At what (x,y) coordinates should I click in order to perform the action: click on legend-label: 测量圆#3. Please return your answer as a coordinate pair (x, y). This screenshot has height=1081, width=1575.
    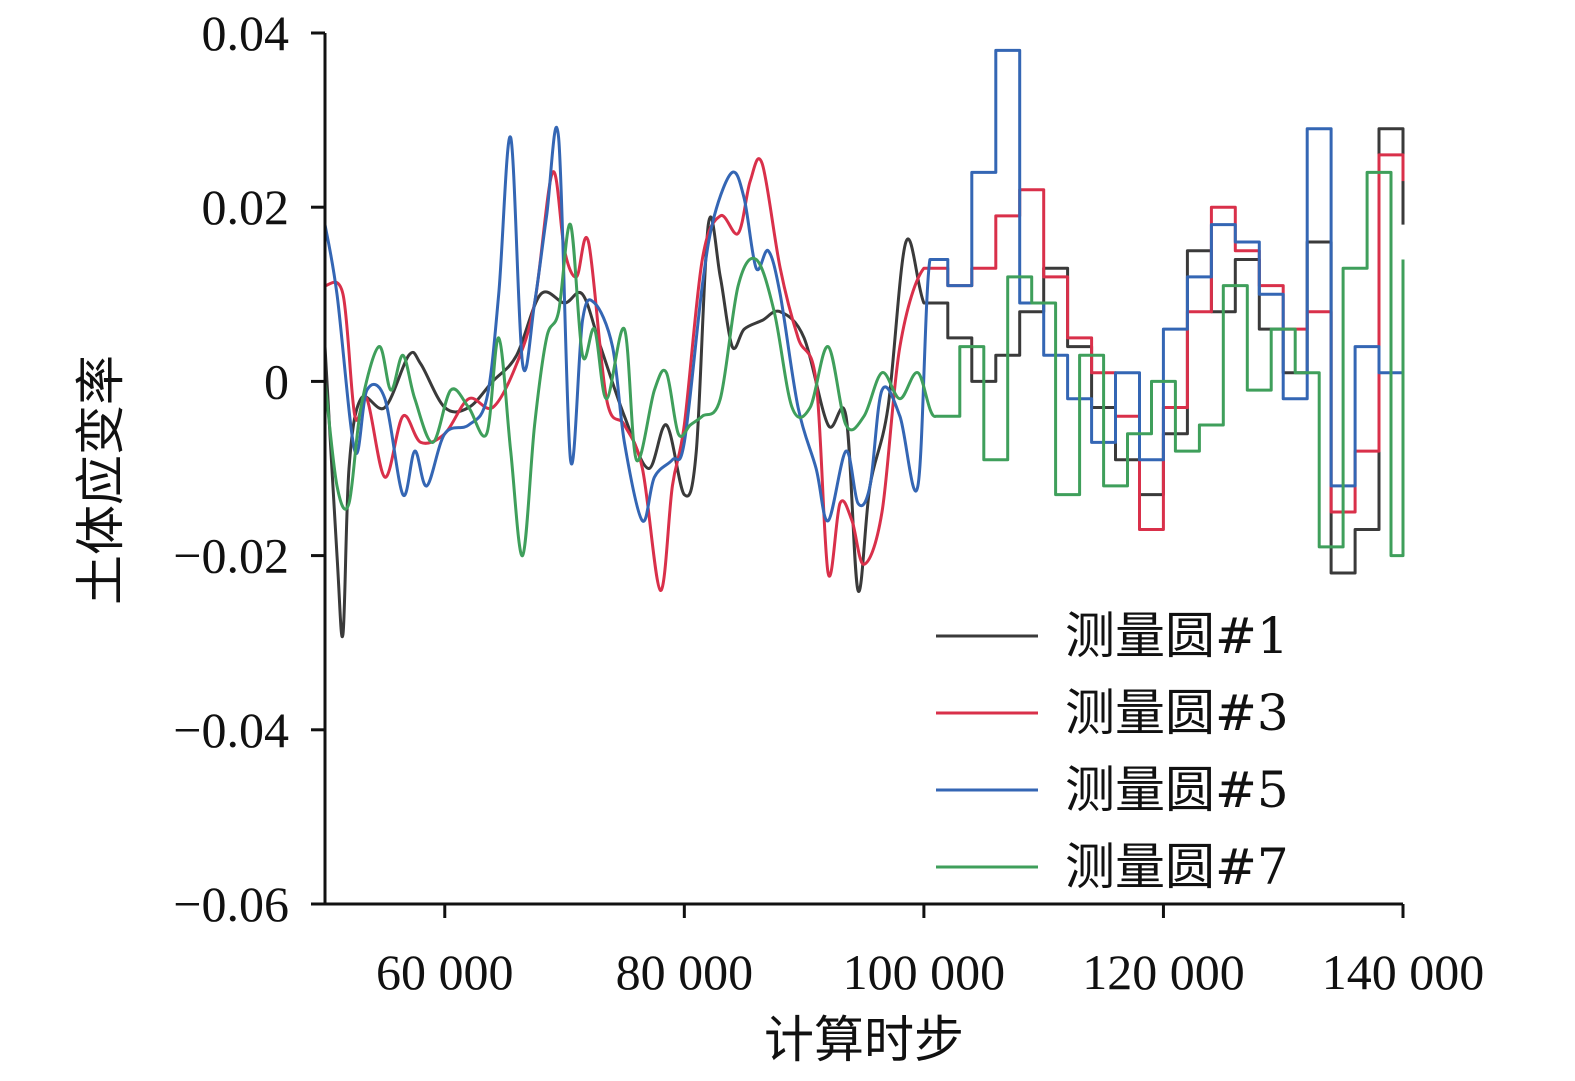
    Looking at the image, I should click on (1177, 713).